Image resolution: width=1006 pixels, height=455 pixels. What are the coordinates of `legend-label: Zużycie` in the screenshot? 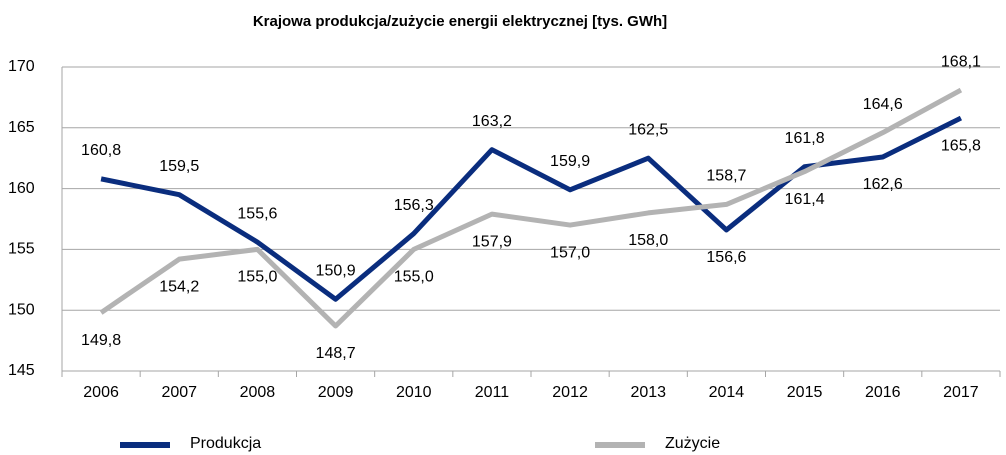 It's located at (692, 443).